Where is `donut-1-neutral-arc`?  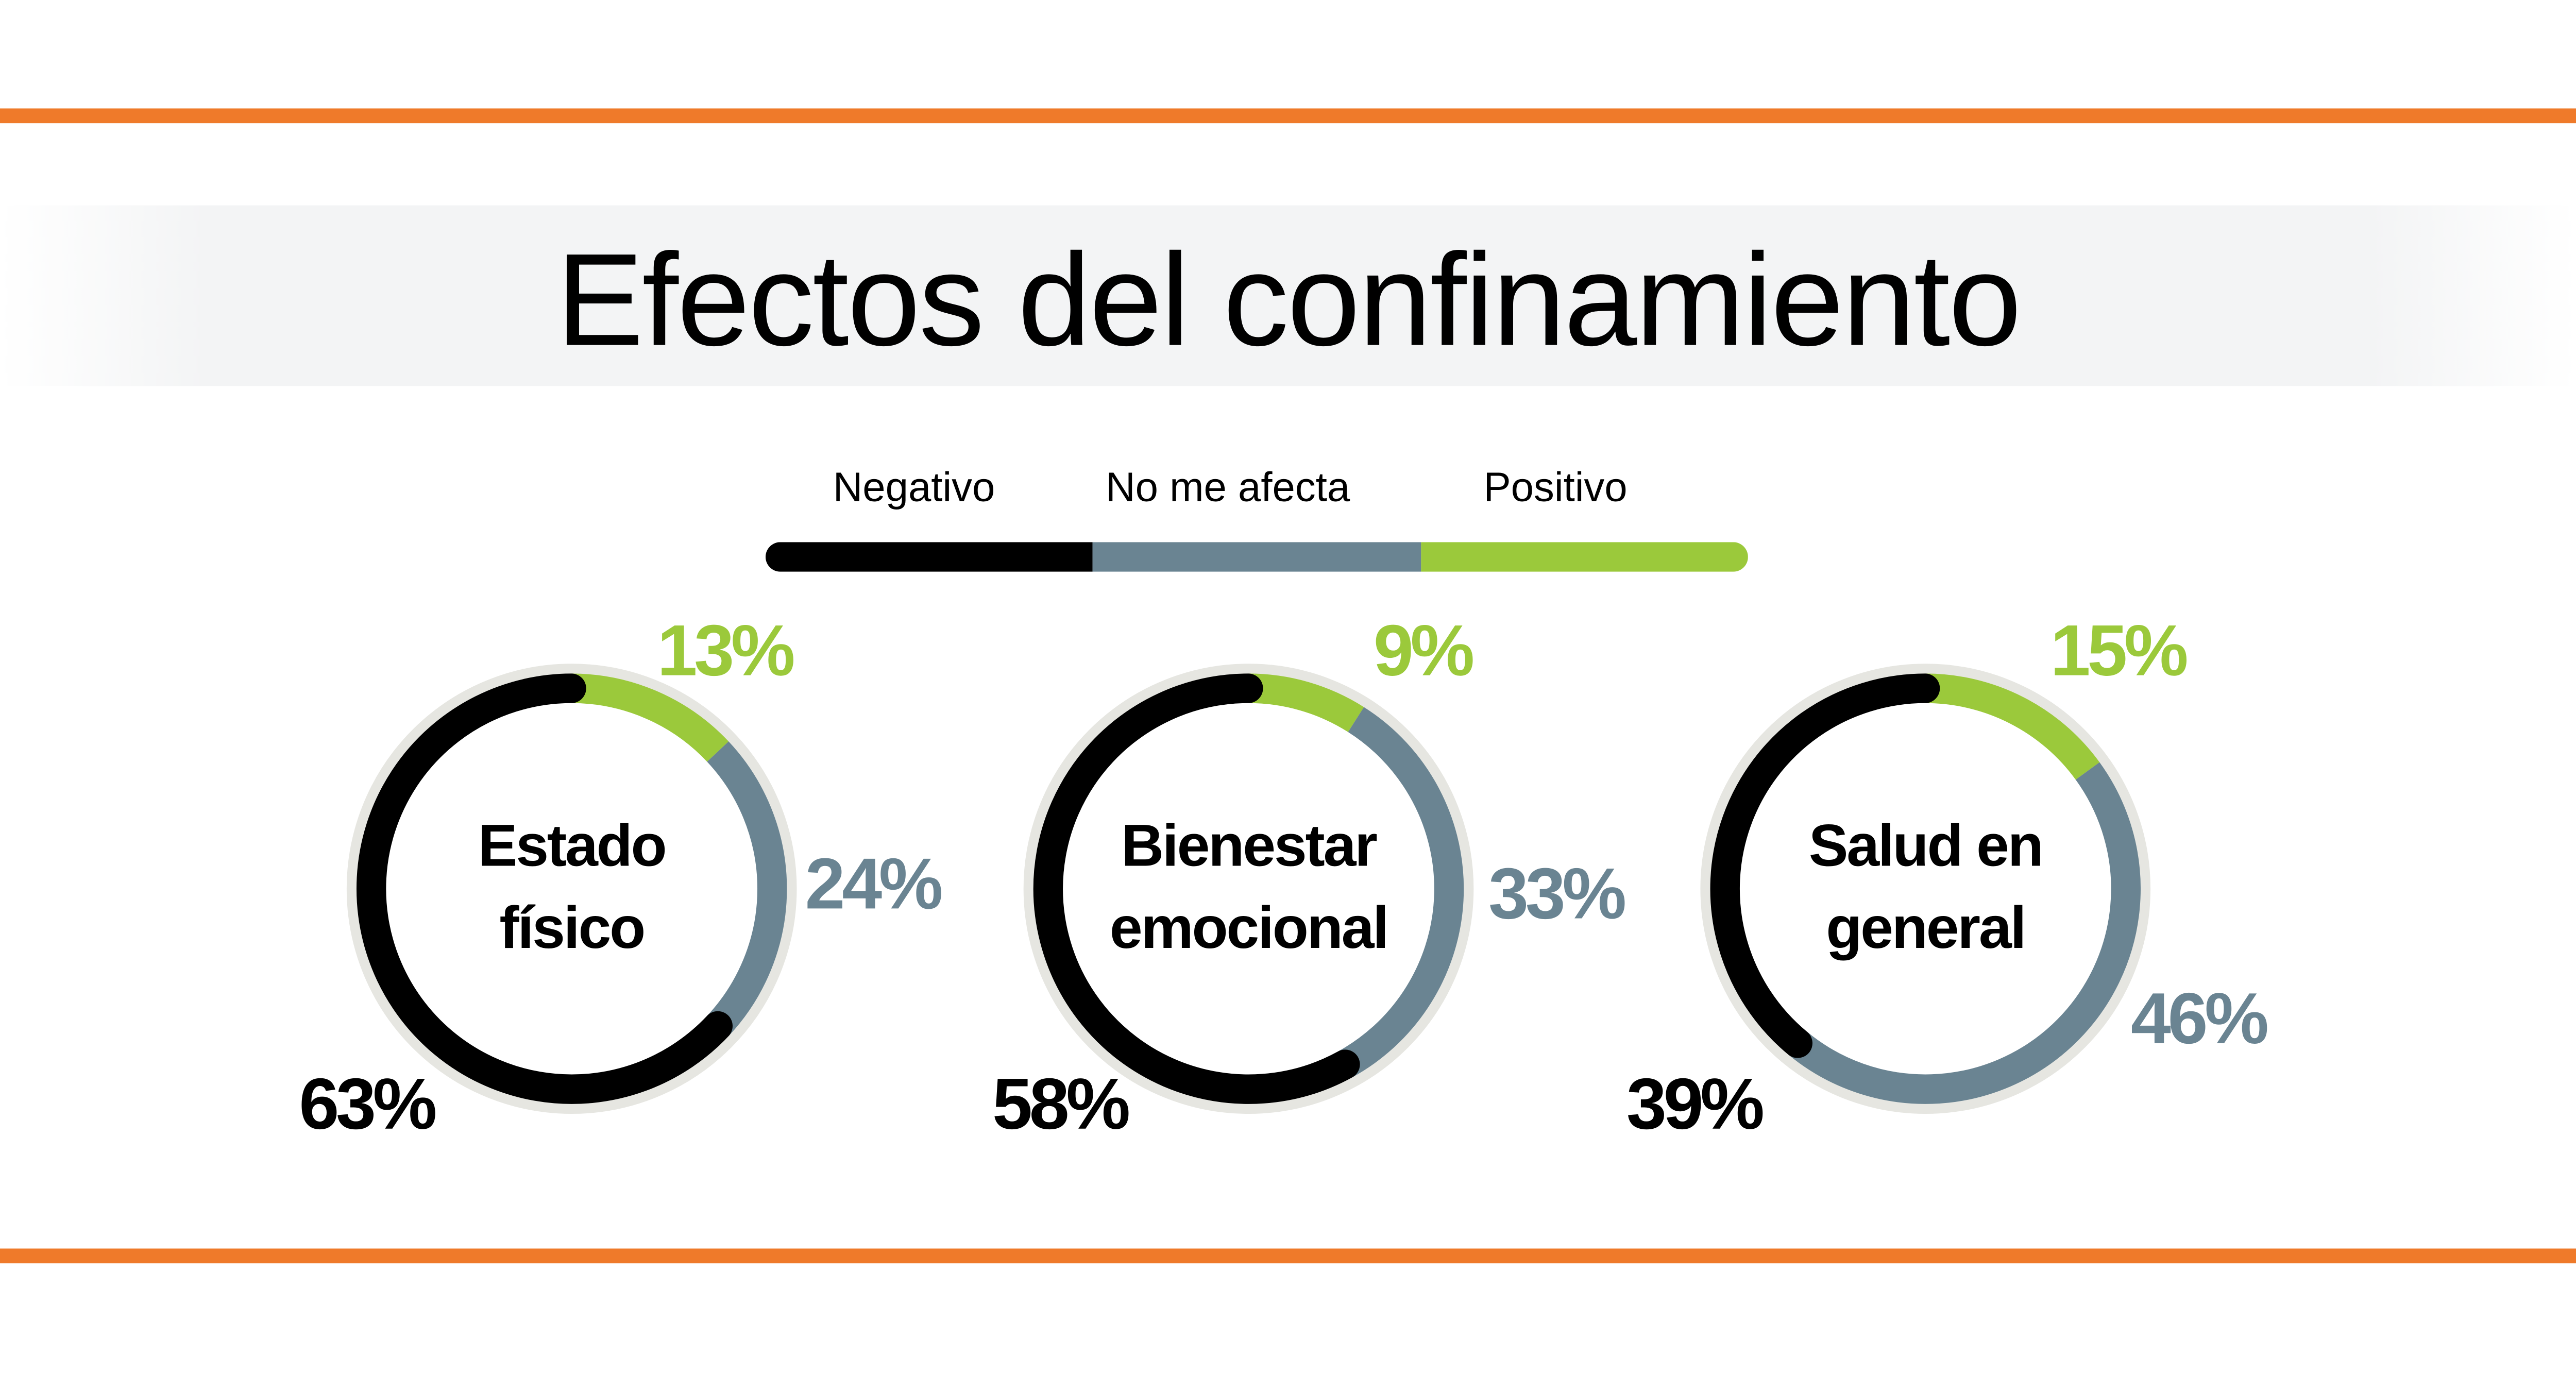 donut-1-neutral-arc is located at coordinates (747, 889).